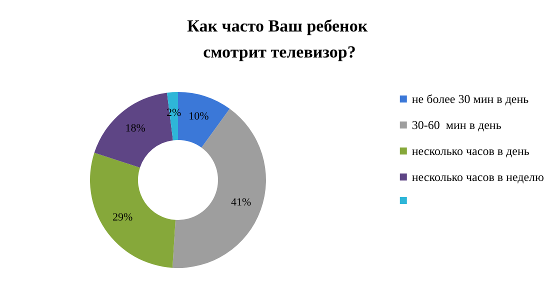 This screenshot has height=297, width=559. I want to click on legend-label: несколько часов в день, so click(471, 151).